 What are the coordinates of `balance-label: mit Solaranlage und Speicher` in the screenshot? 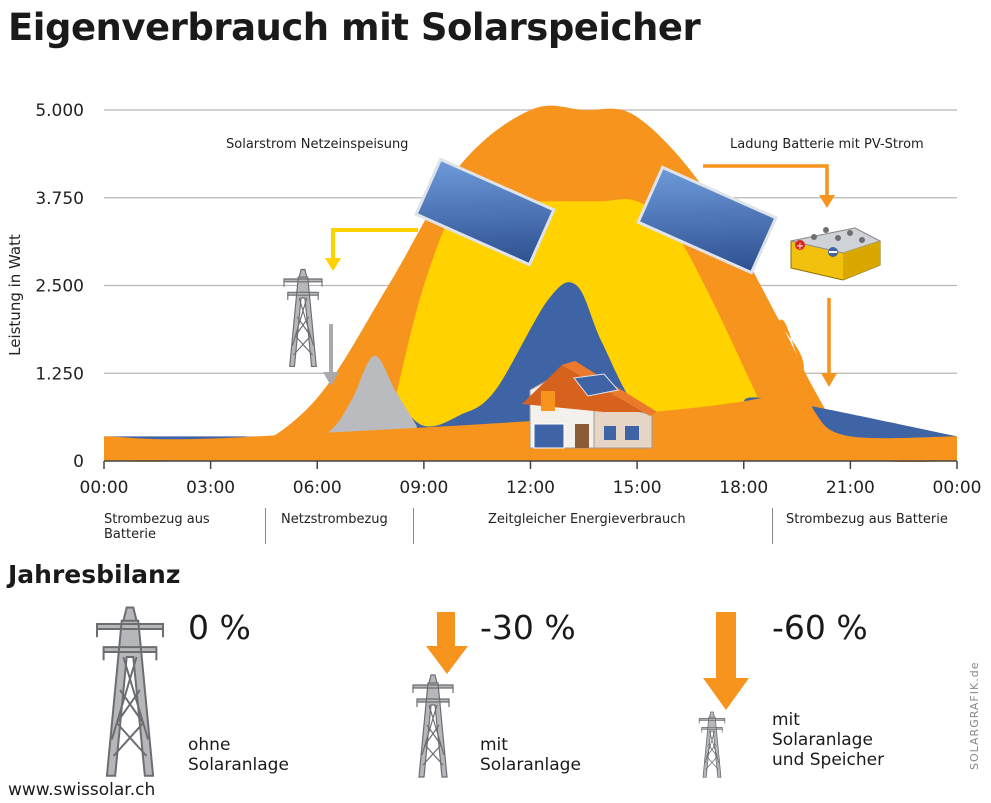 It's located at (828, 740).